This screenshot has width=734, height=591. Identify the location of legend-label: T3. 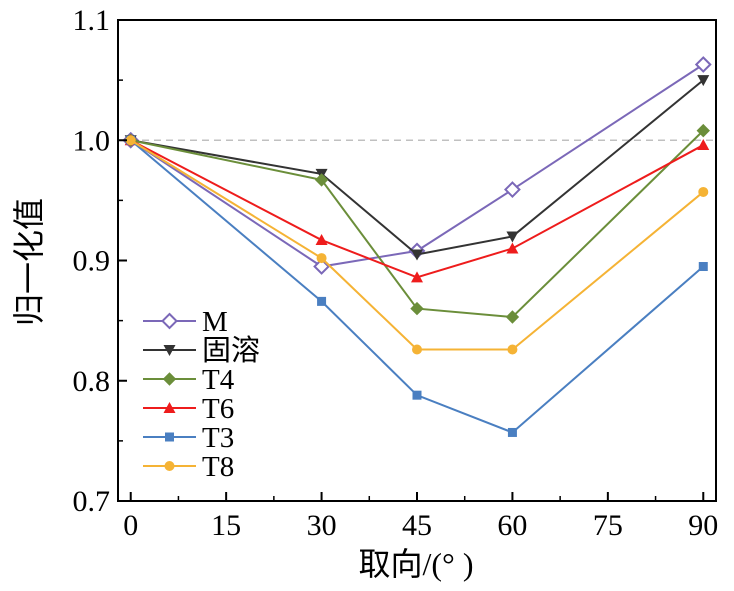
(218, 438).